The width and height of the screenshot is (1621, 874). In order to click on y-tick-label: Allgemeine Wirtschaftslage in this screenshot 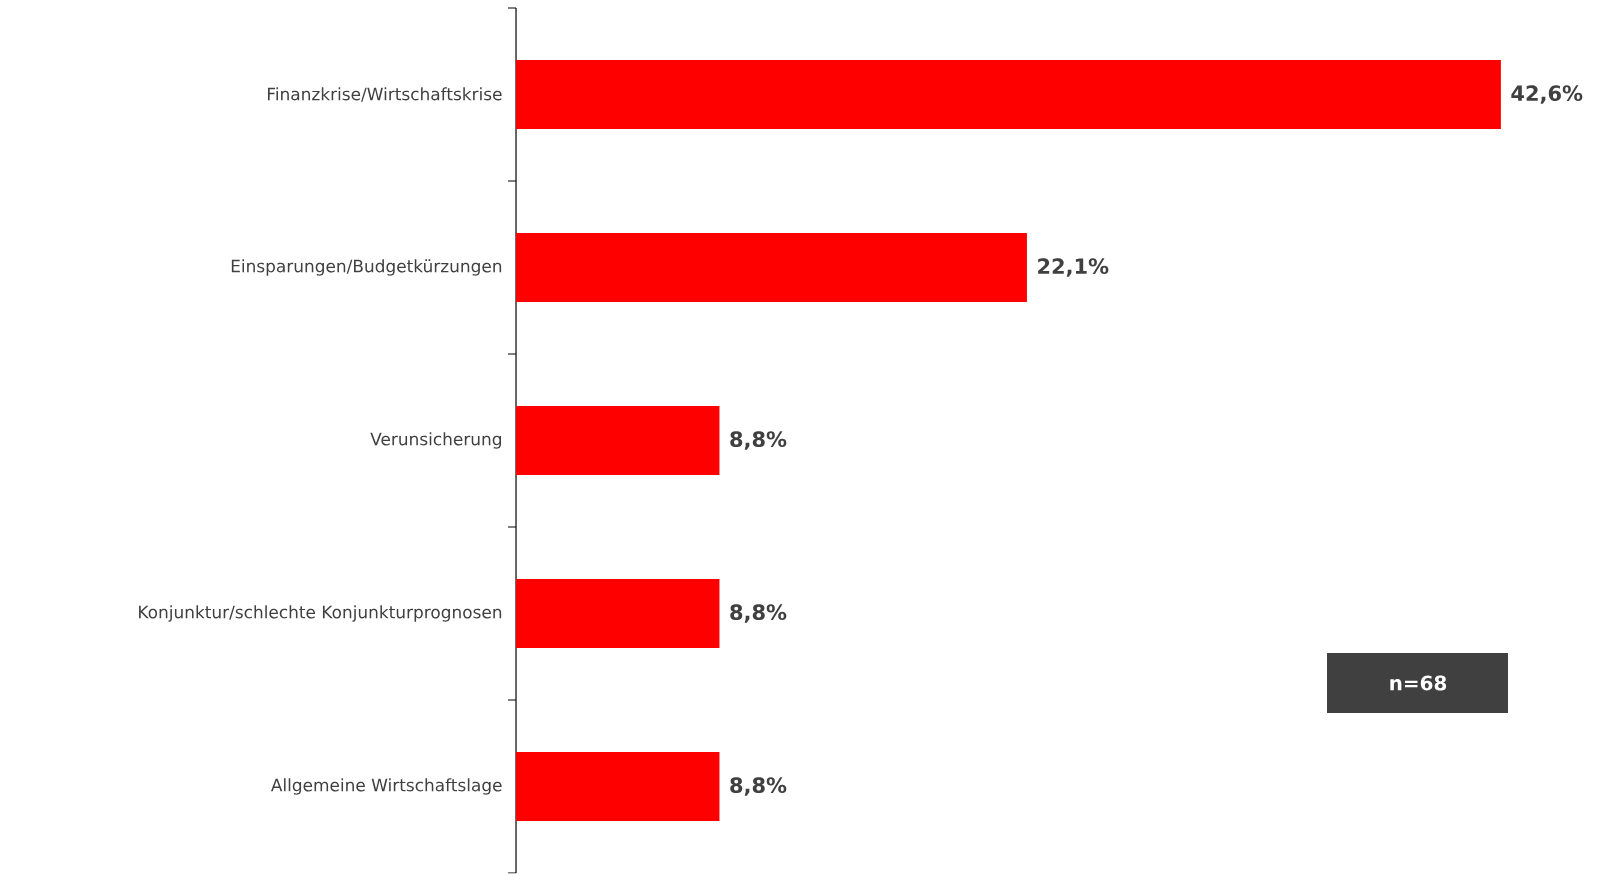, I will do `click(386, 786)`.